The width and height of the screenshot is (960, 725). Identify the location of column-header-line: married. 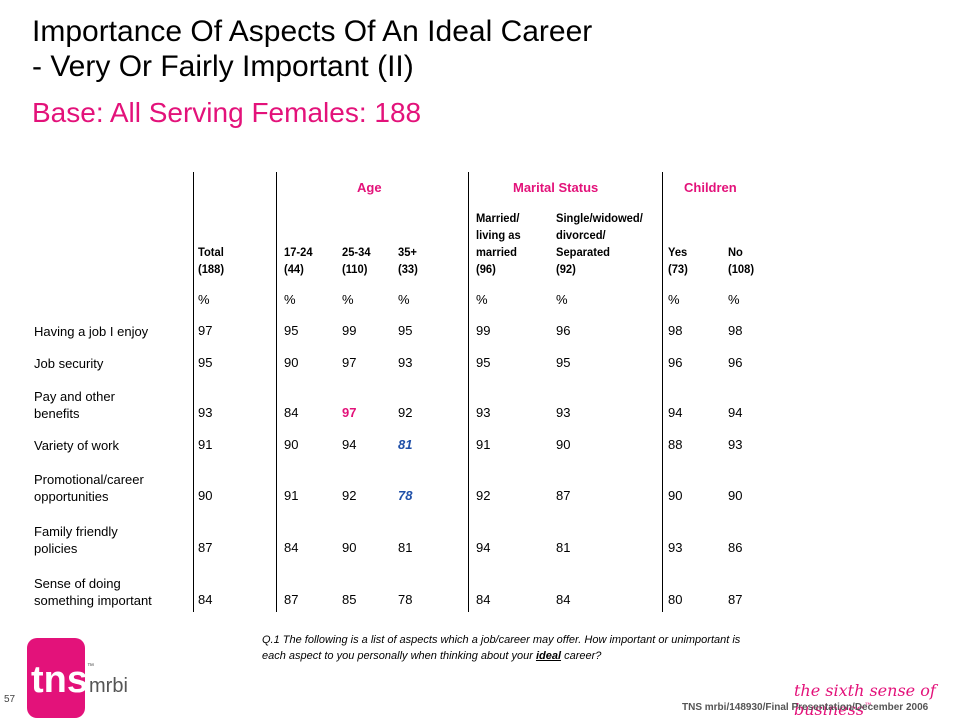
(496, 252).